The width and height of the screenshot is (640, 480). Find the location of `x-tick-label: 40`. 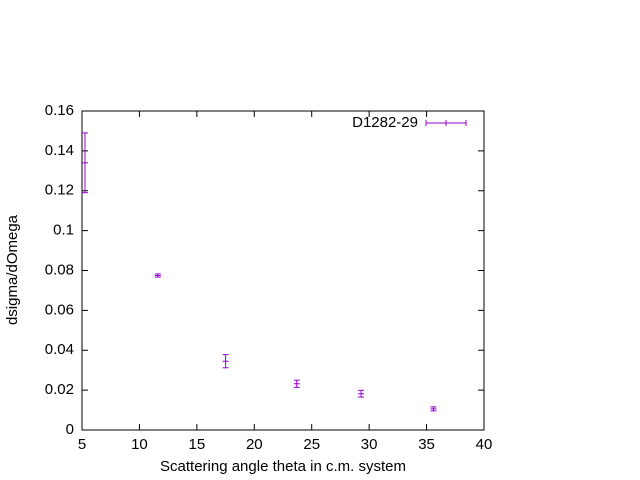

x-tick-label: 40 is located at coordinates (484, 444).